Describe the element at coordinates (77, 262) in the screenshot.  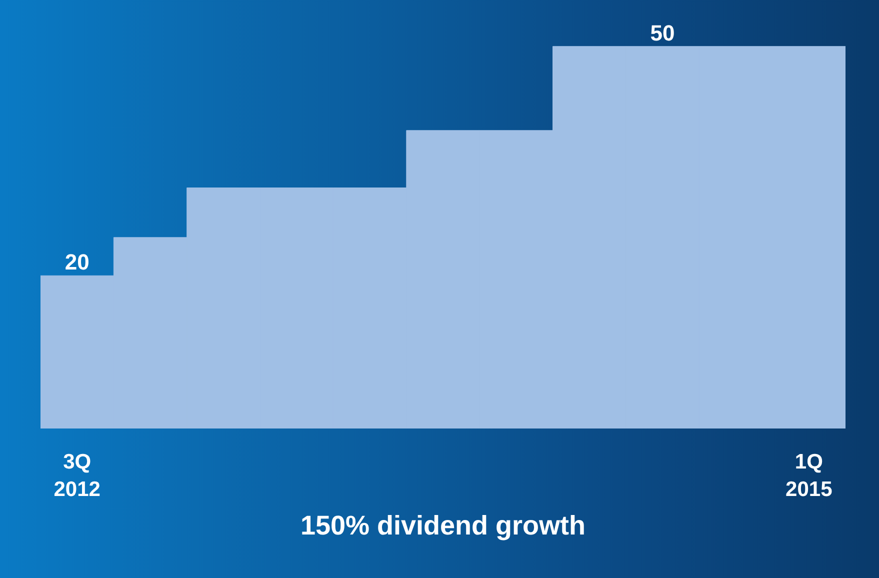
I see `data-label: 20` at that location.